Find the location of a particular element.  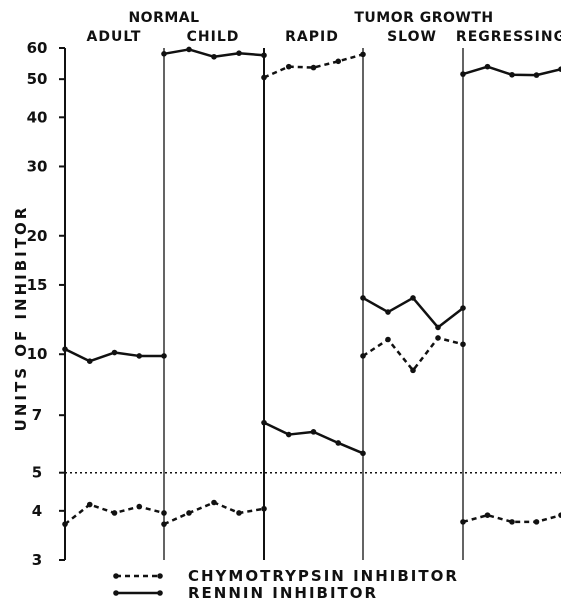

y-tick-label-10: 10 is located at coordinates (37, 354).